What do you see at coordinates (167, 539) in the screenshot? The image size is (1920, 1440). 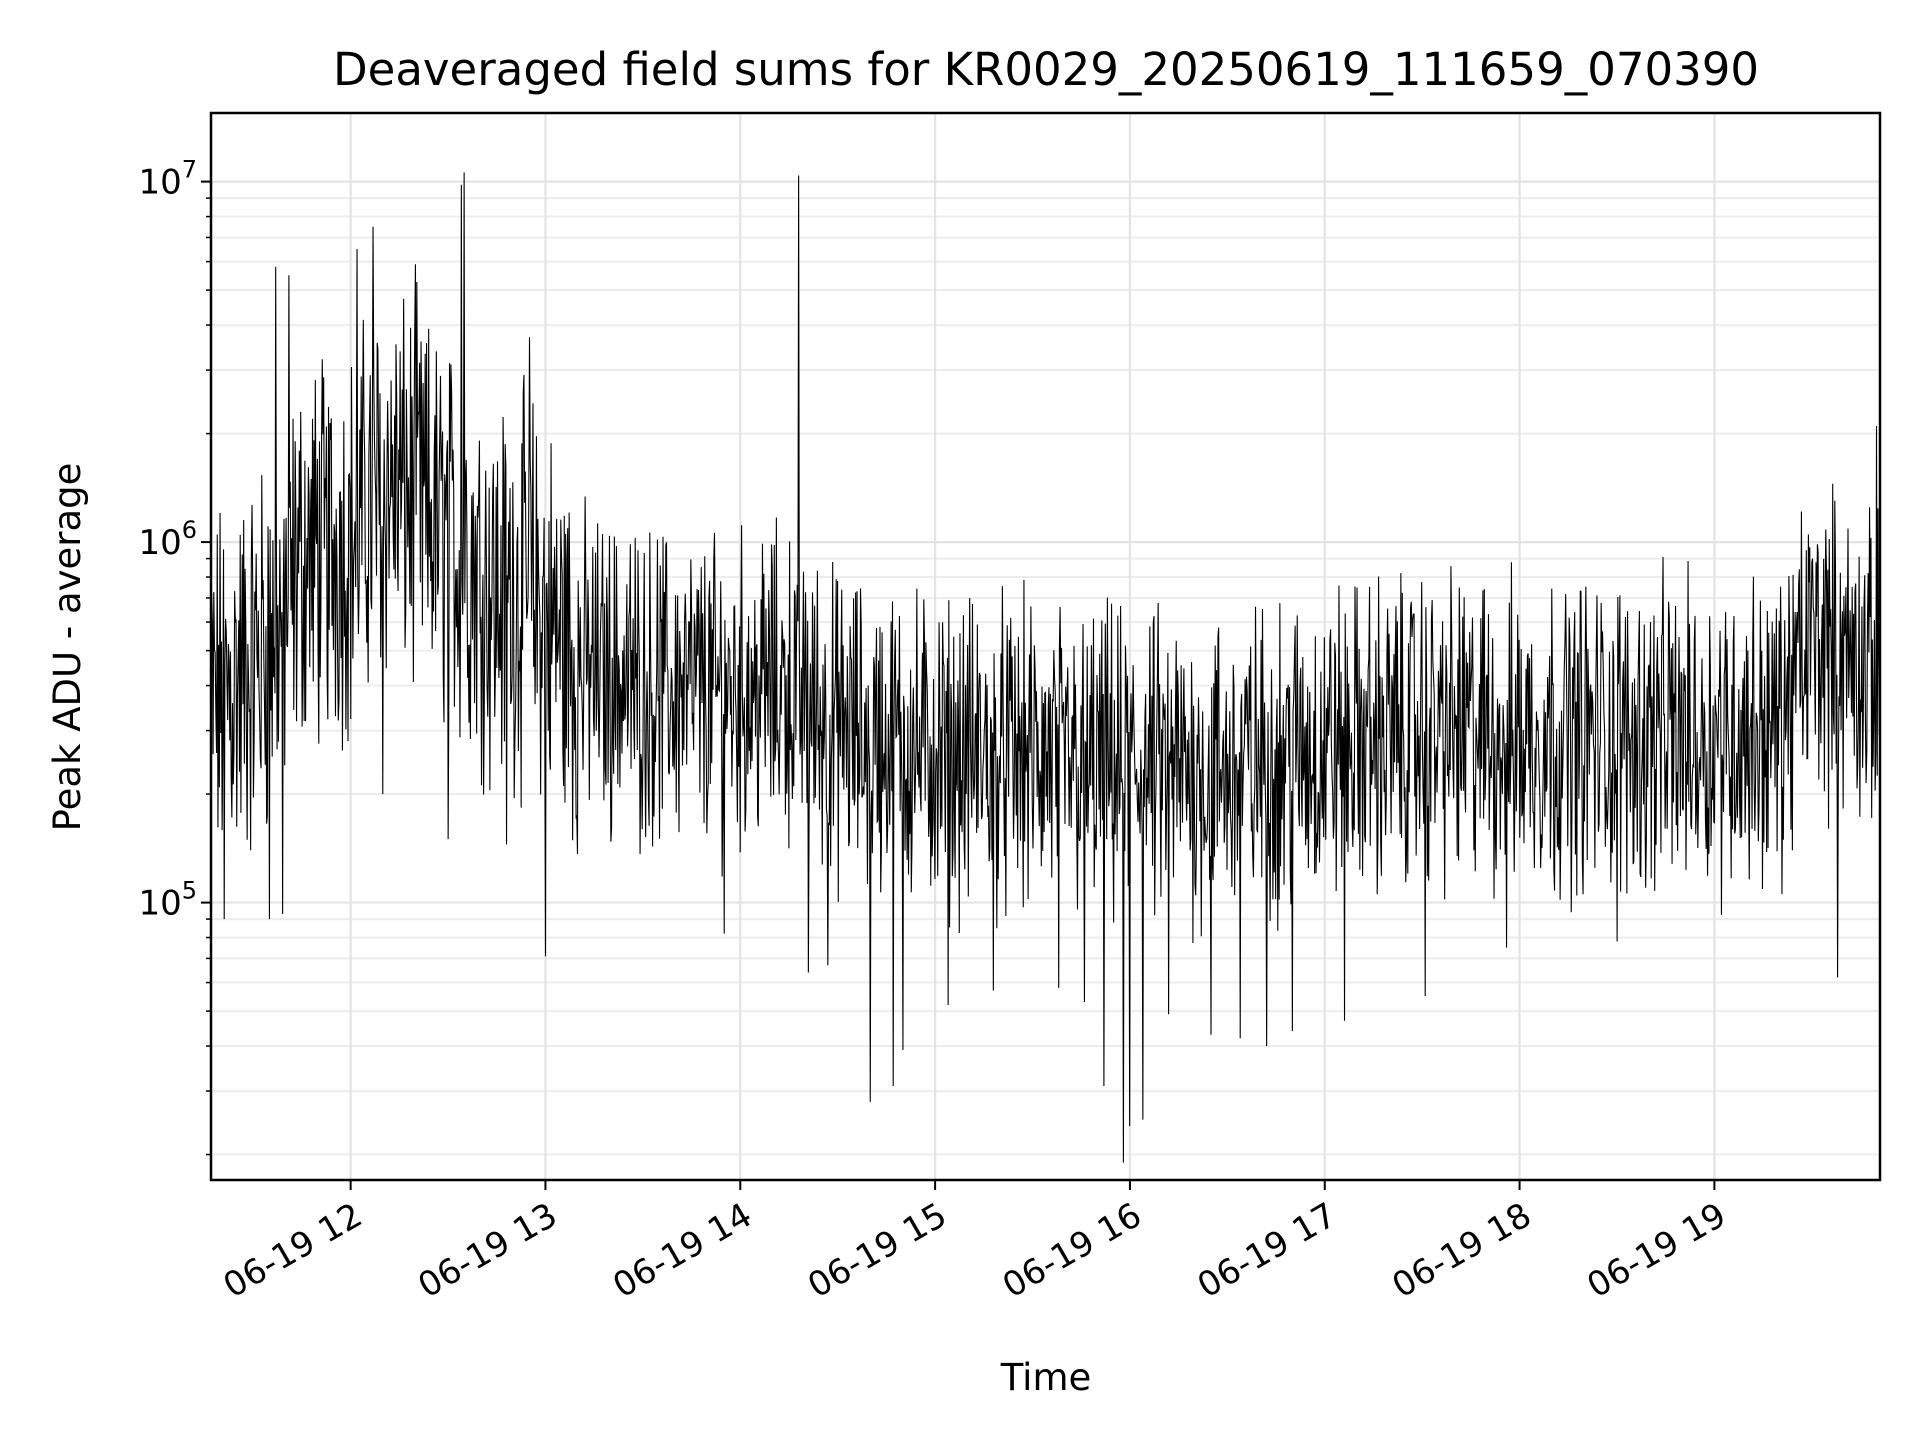 I see `y-tick-label: 10⁶` at bounding box center [167, 539].